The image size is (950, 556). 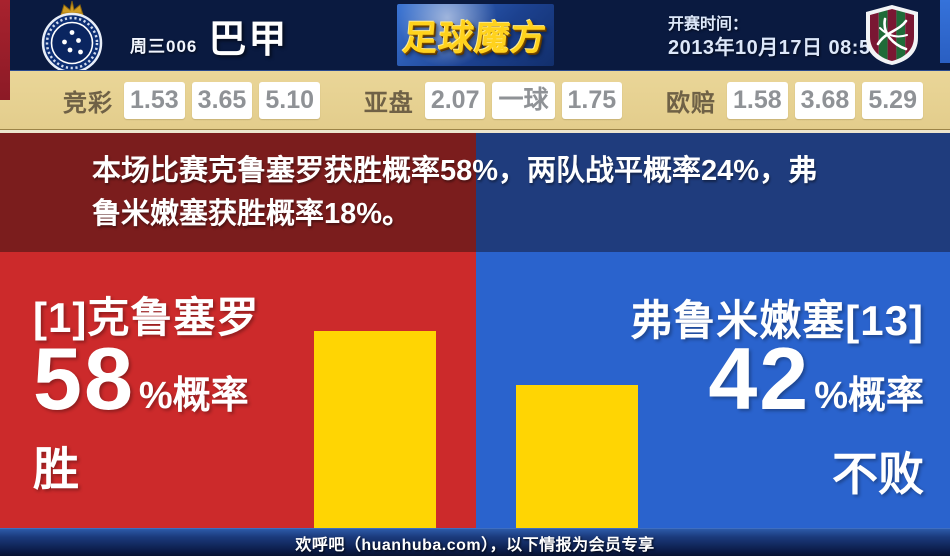 What do you see at coordinates (455, 192) in the screenshot?
I see `prediction-summary-text: 本场比赛克鲁塞罗获胜概率58%，两队战平概率24%，弗鲁米嫩塞获胜概率18%。` at bounding box center [455, 192].